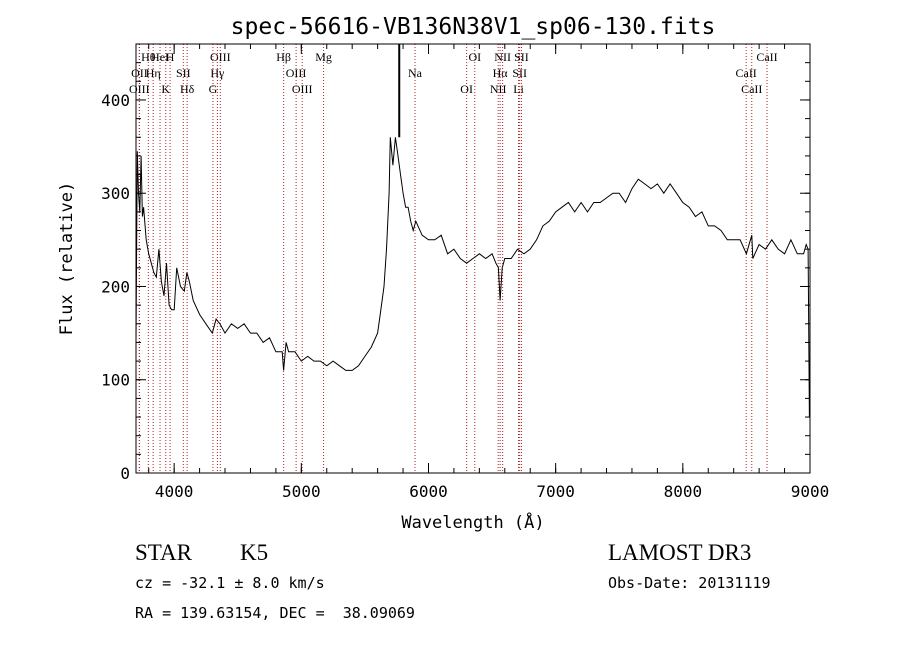 This screenshot has width=900, height=649. What do you see at coordinates (217, 73) in the screenshot?
I see `line-marker-label: Hγ` at bounding box center [217, 73].